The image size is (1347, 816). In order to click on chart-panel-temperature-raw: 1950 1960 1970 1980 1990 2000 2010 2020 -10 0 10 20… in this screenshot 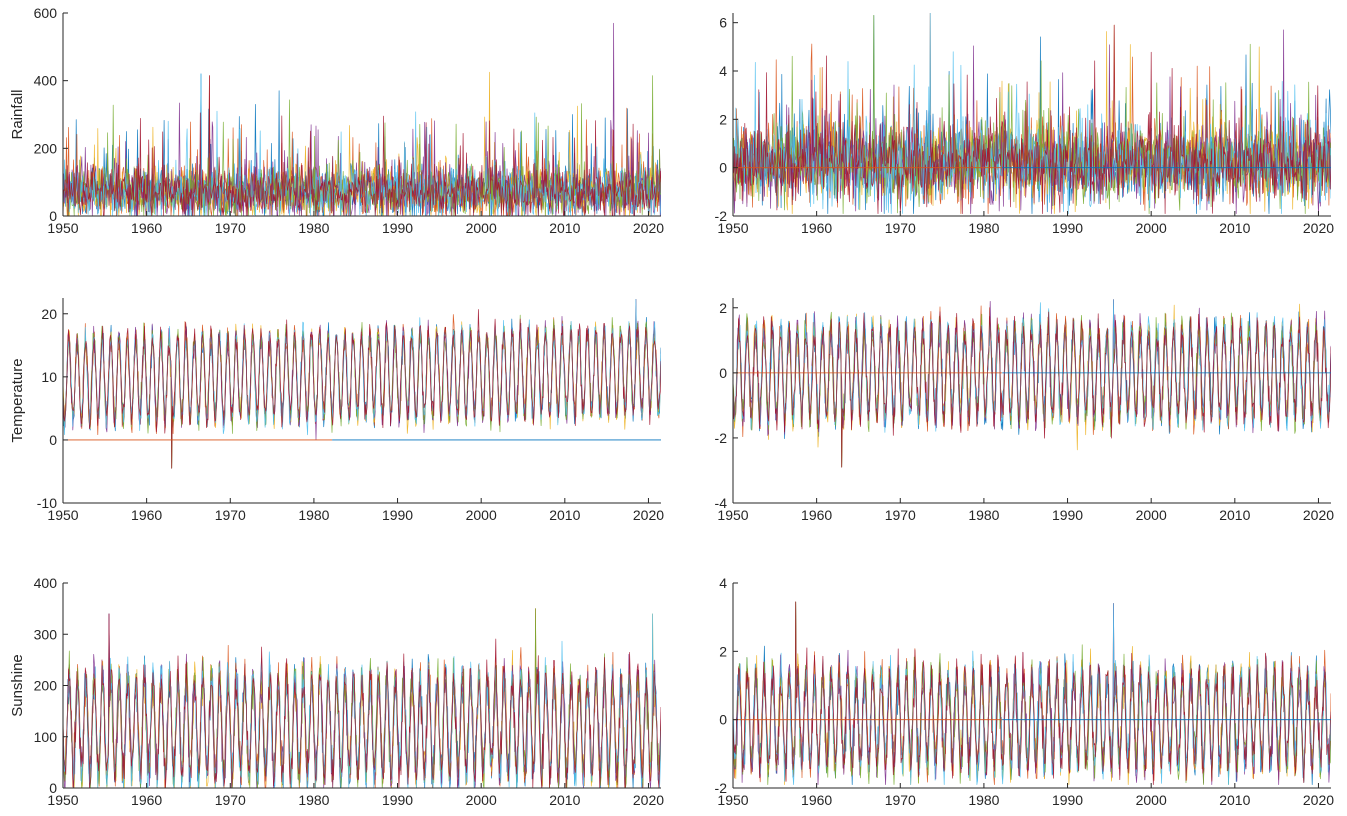, I will do `click(336, 410)`.